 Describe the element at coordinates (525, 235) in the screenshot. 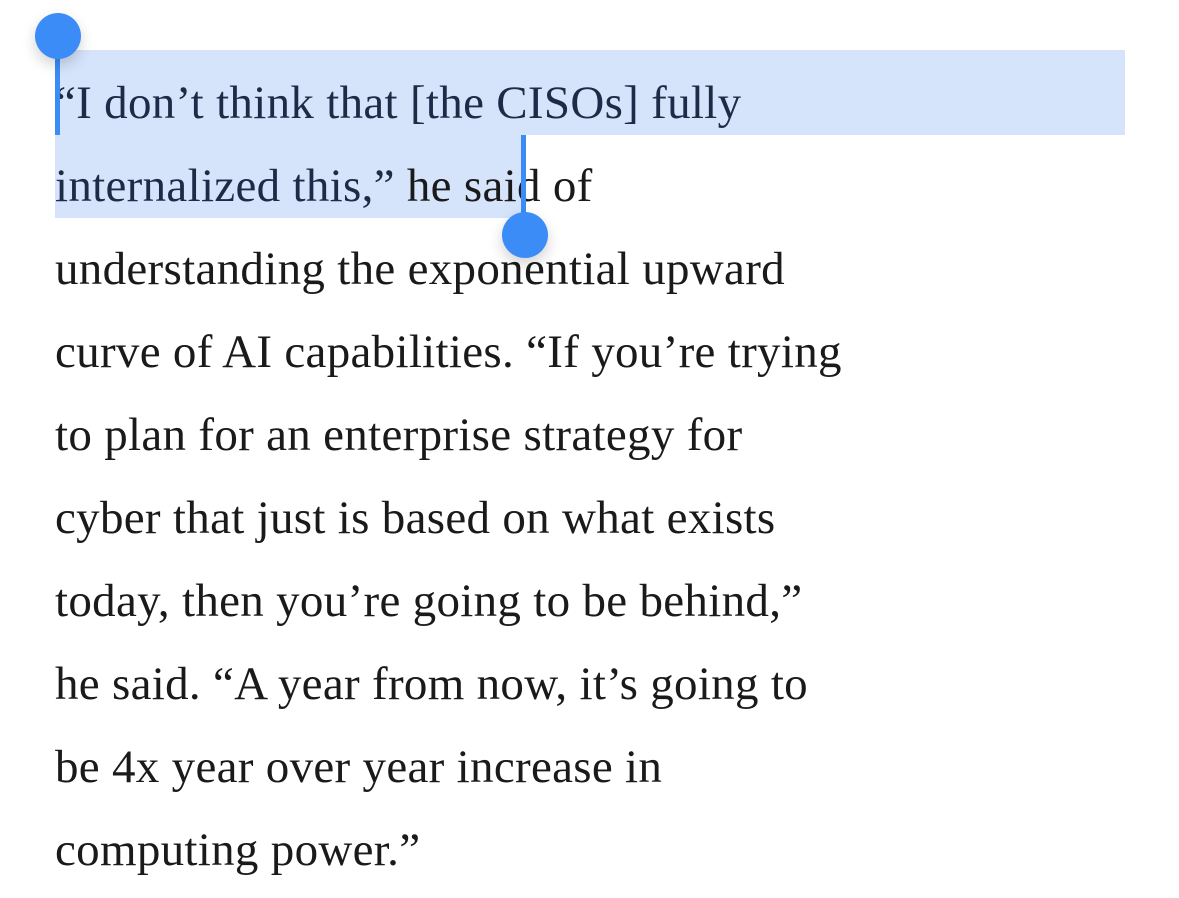

I see `selection-handle-end` at that location.